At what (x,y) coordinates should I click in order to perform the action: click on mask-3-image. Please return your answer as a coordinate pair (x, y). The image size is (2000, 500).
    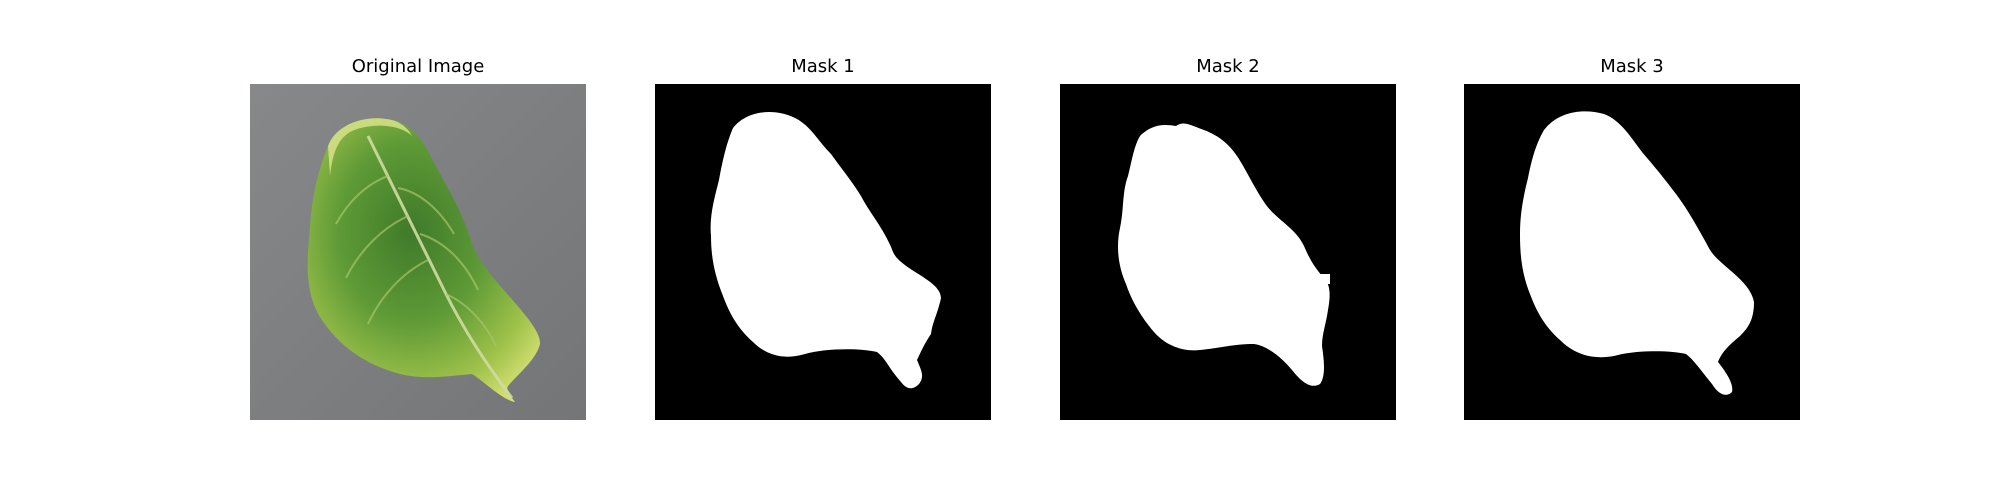
    Looking at the image, I should click on (1632, 252).